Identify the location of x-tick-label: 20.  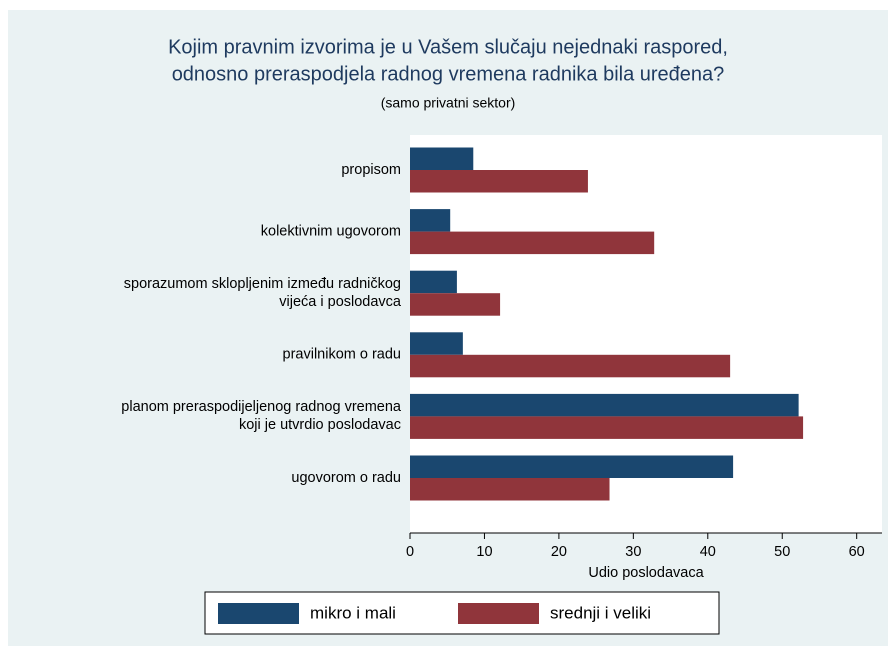
(559, 552).